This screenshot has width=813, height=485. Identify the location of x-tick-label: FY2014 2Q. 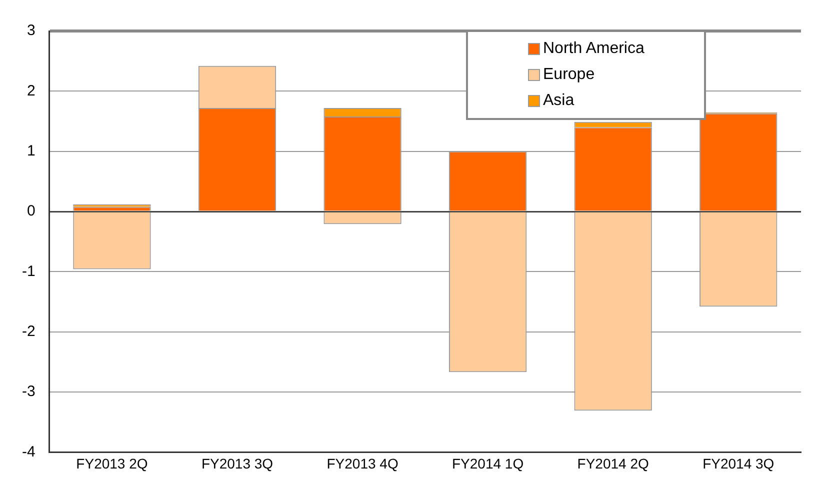
(613, 463).